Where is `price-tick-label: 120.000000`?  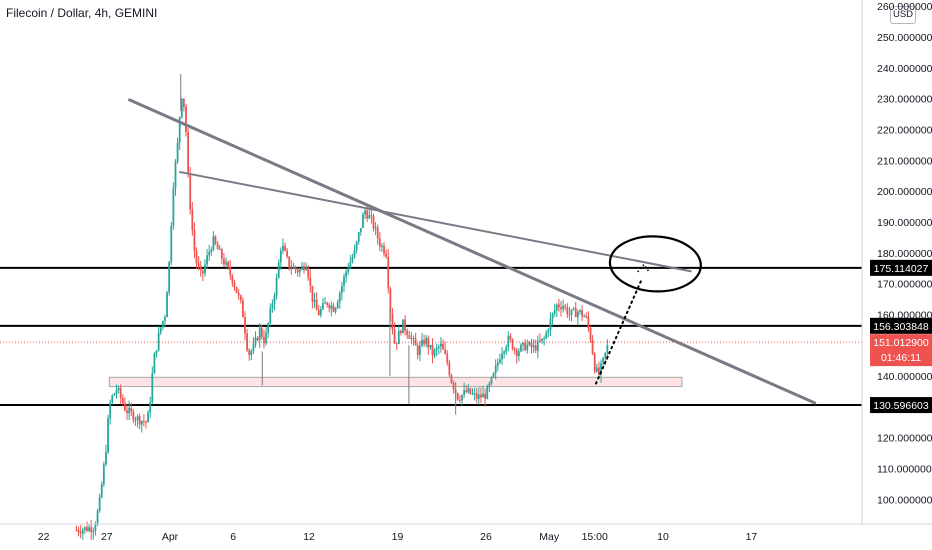
price-tick-label: 120.000000 is located at coordinates (904, 439).